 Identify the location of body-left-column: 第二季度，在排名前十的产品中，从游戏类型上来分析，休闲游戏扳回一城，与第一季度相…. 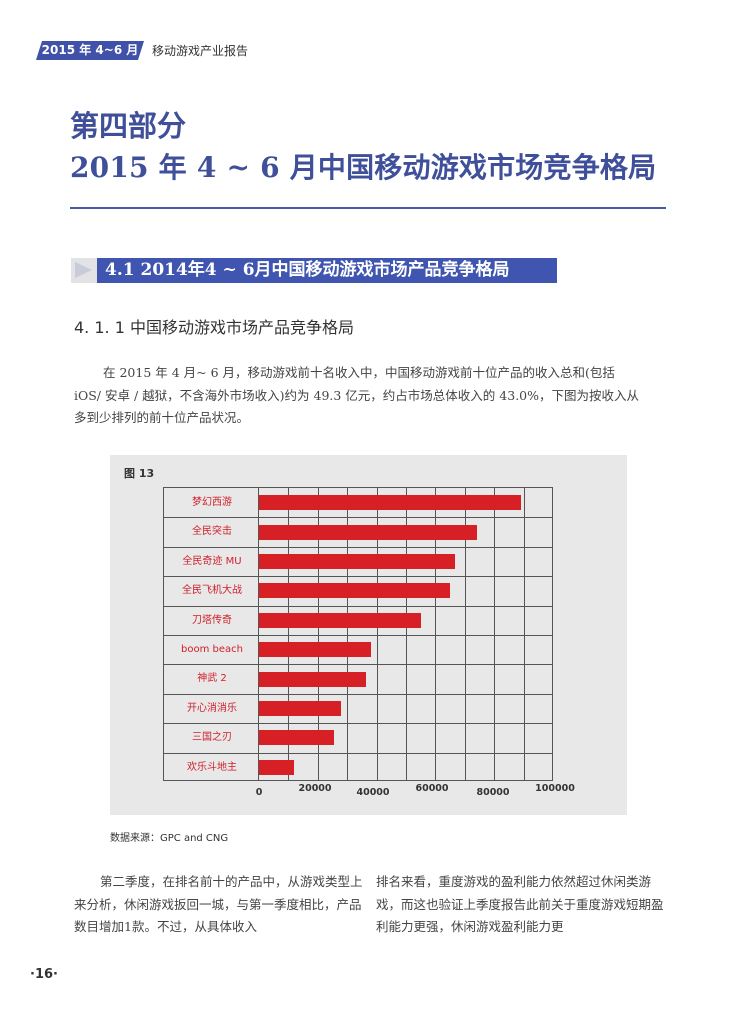
(218, 904).